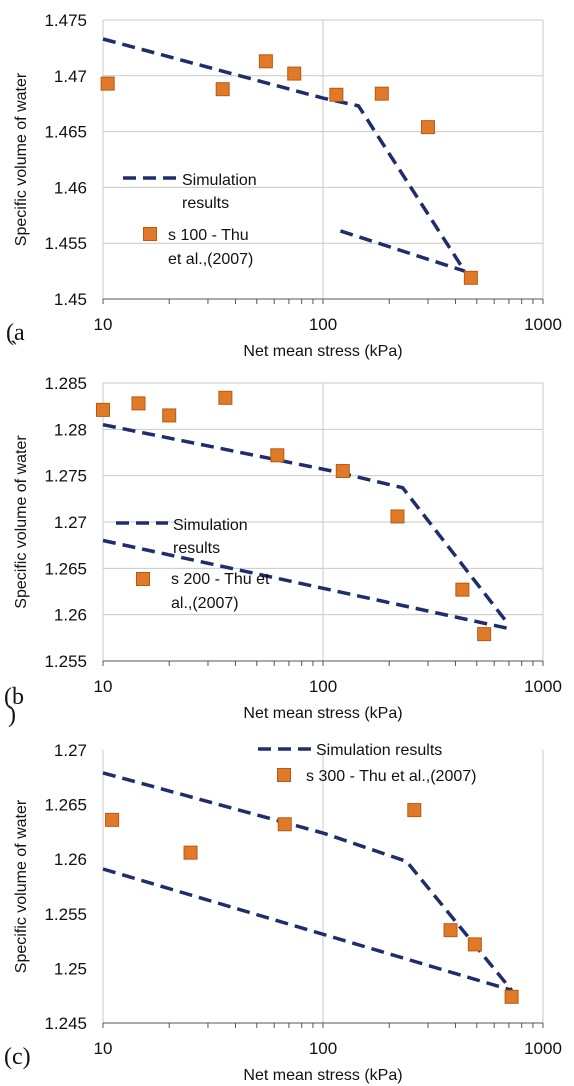 The height and width of the screenshot is (1086, 574). What do you see at coordinates (210, 259) in the screenshot?
I see `legend-experiment-label: et al.,(2007)` at bounding box center [210, 259].